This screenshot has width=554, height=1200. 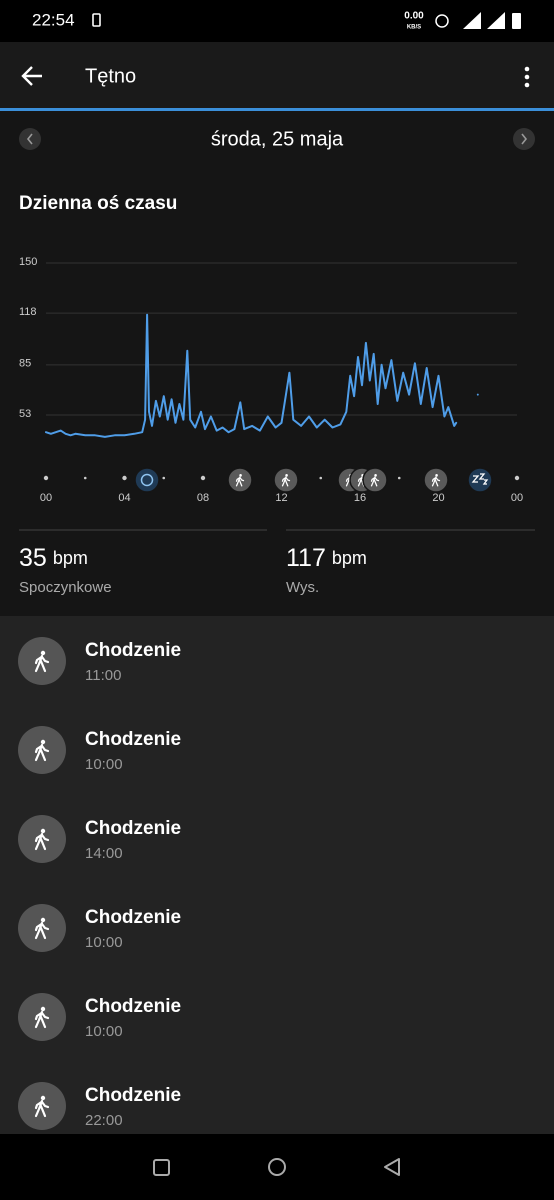 What do you see at coordinates (98, 203) in the screenshot?
I see `section-title: Dzienna oś czasu` at bounding box center [98, 203].